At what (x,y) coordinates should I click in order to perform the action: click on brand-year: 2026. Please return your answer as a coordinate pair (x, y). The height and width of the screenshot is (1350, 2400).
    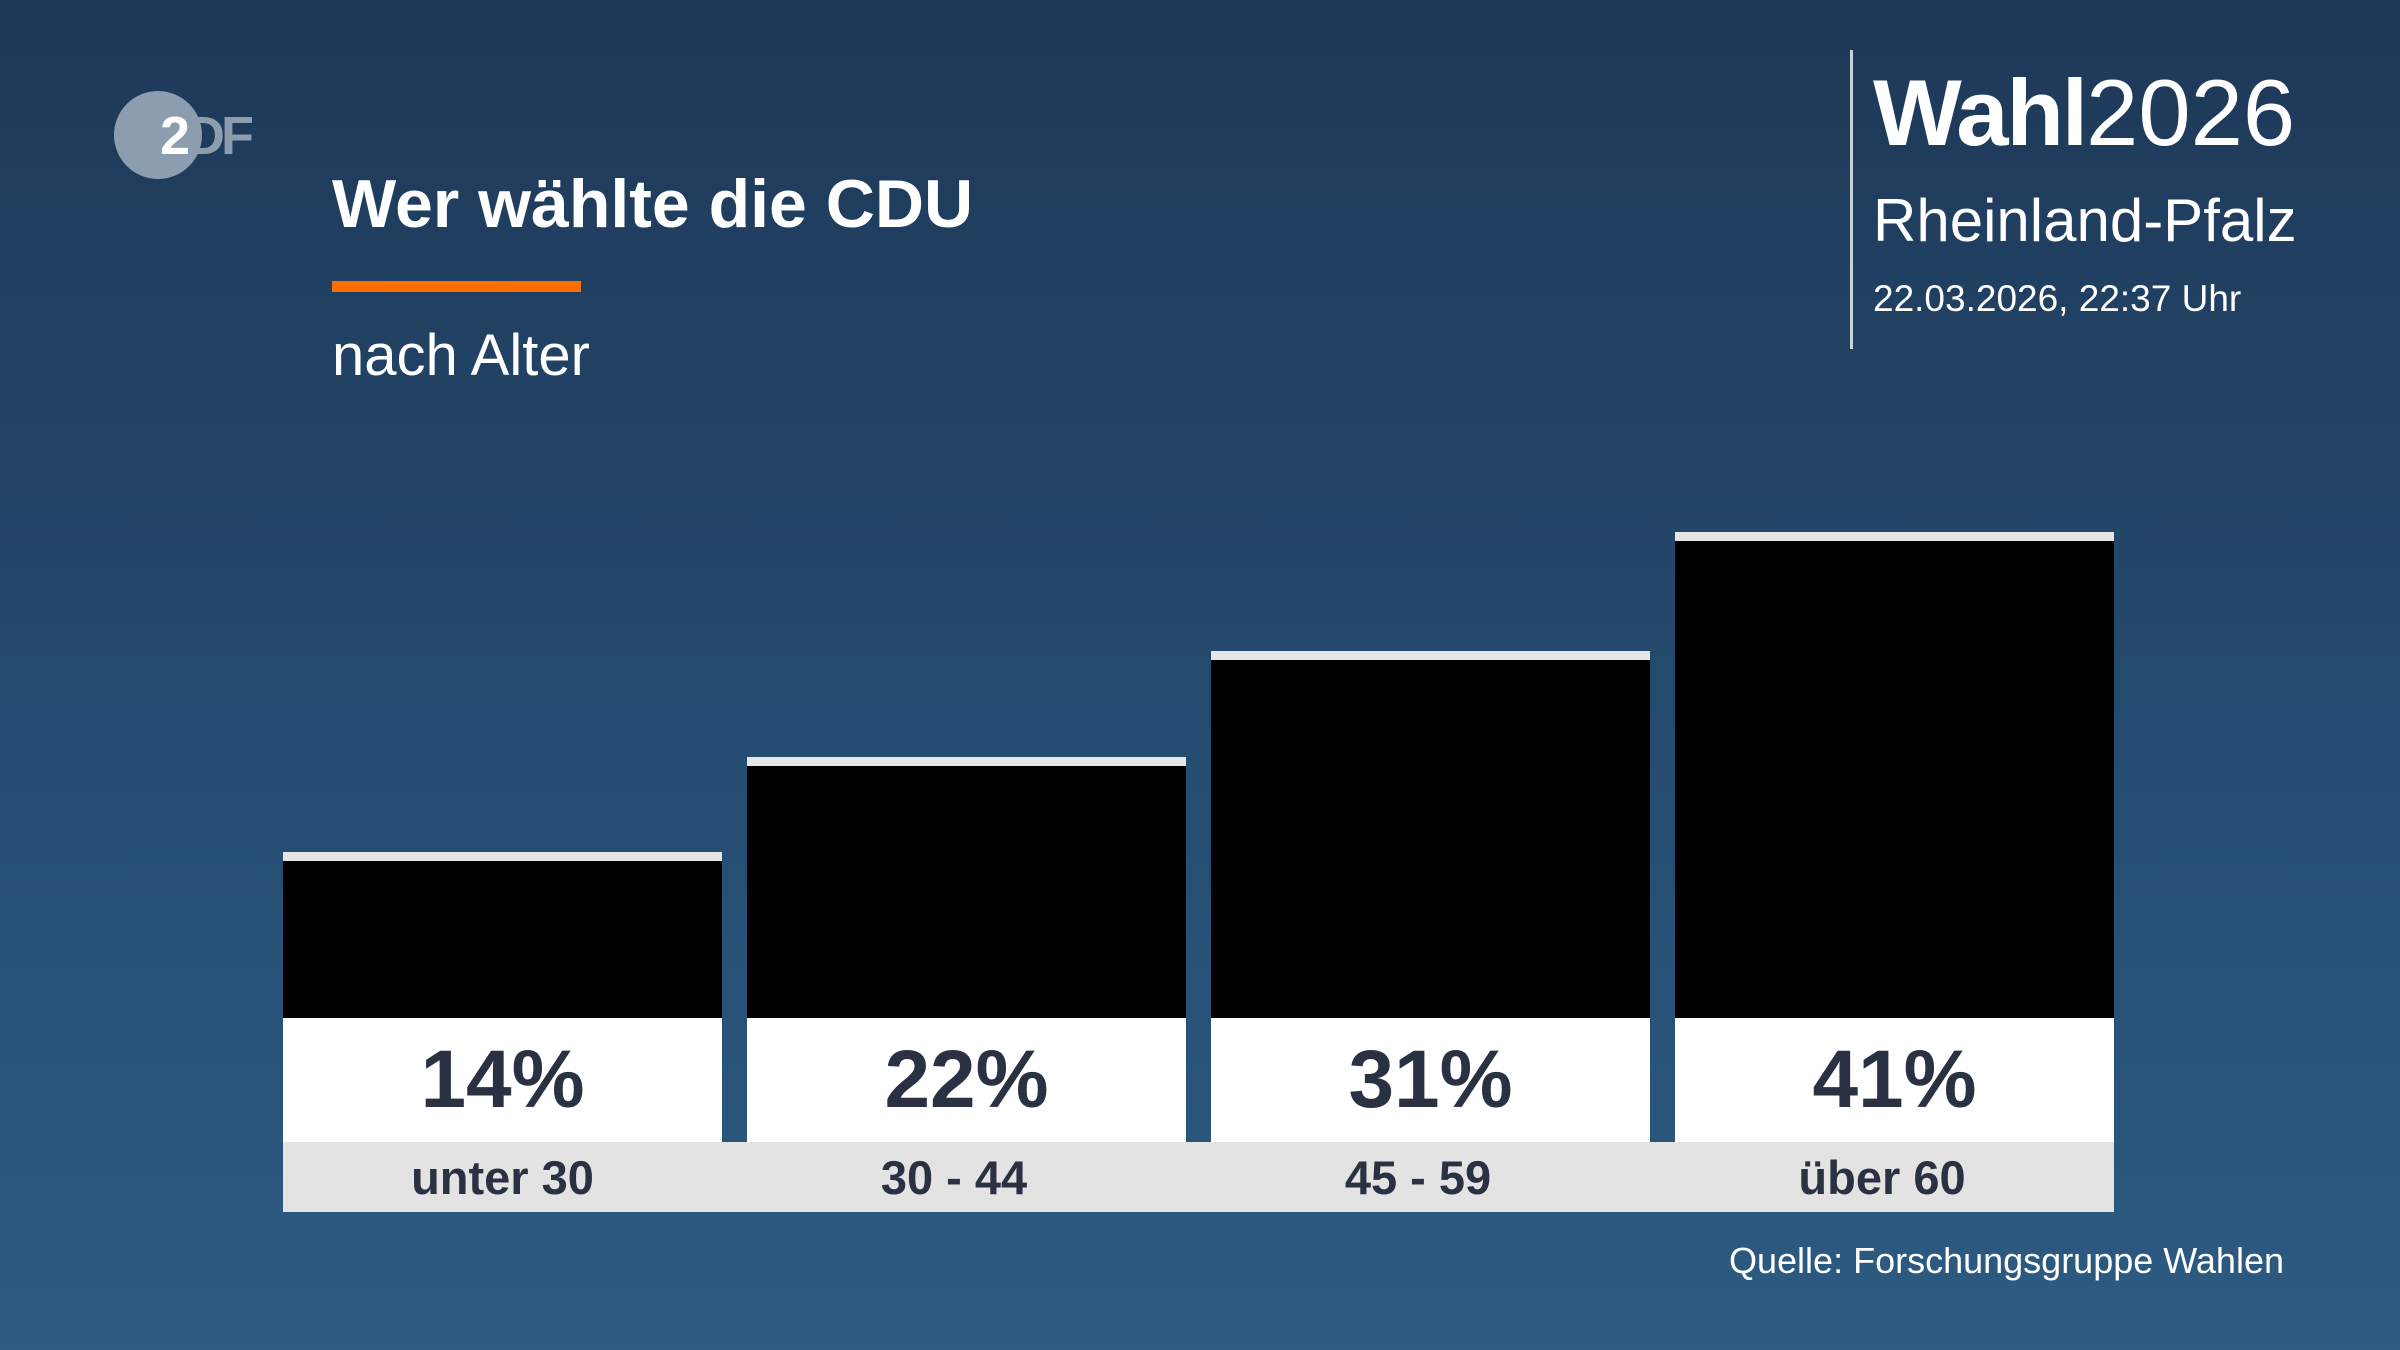
    Looking at the image, I should click on (2191, 112).